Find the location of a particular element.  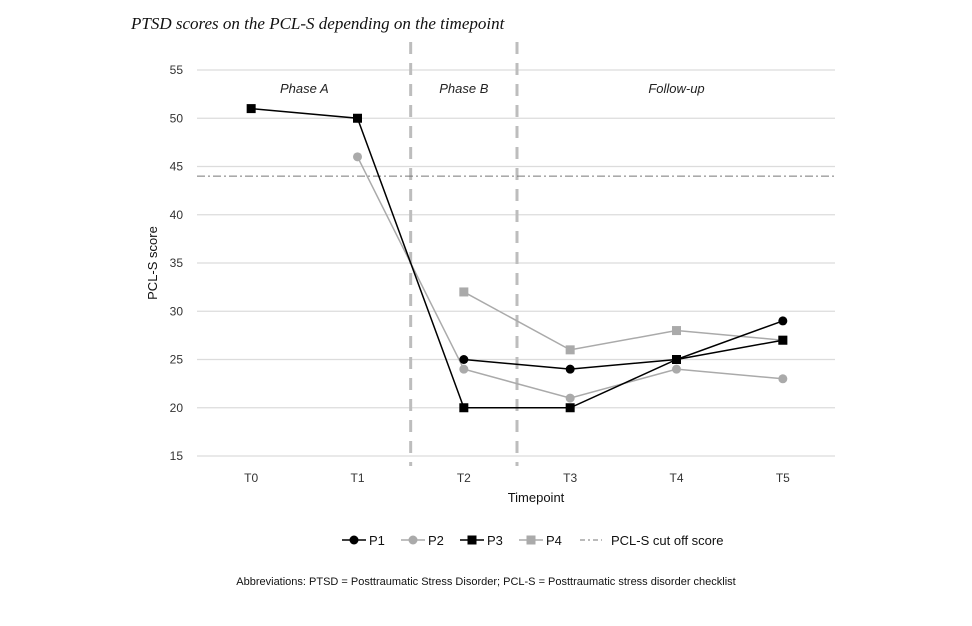

y-tick-label: 40 is located at coordinates (177, 215).